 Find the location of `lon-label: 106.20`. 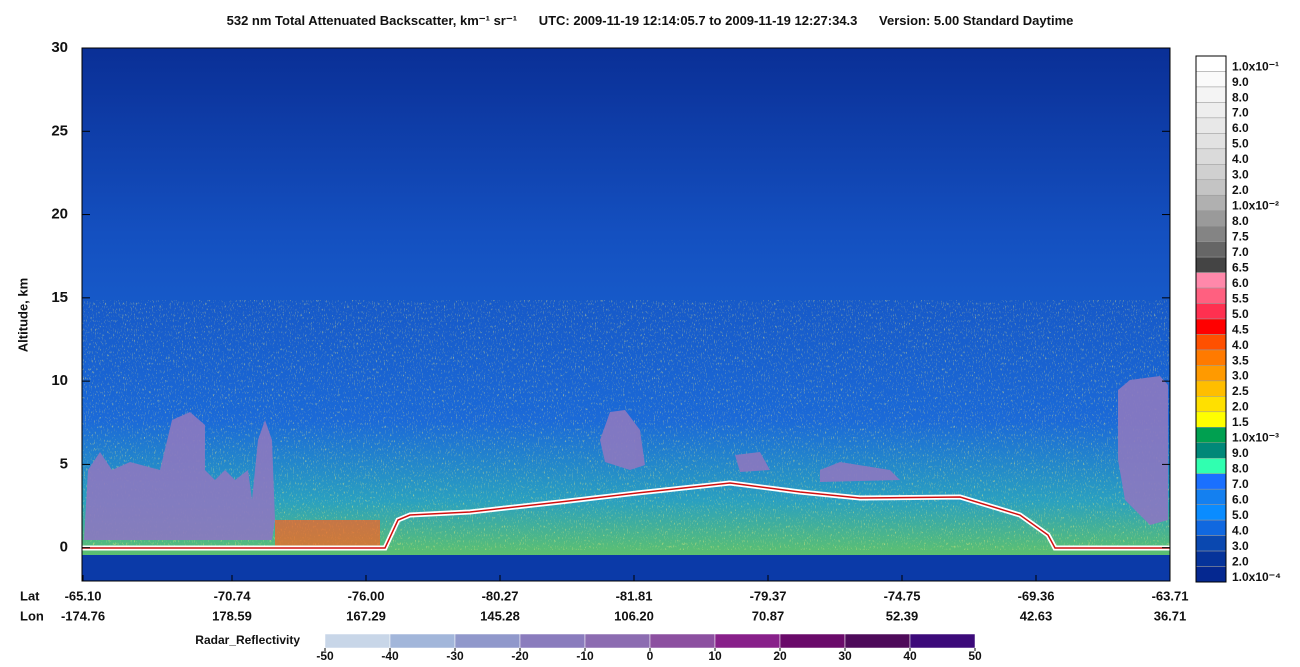

lon-label: 106.20 is located at coordinates (634, 615).